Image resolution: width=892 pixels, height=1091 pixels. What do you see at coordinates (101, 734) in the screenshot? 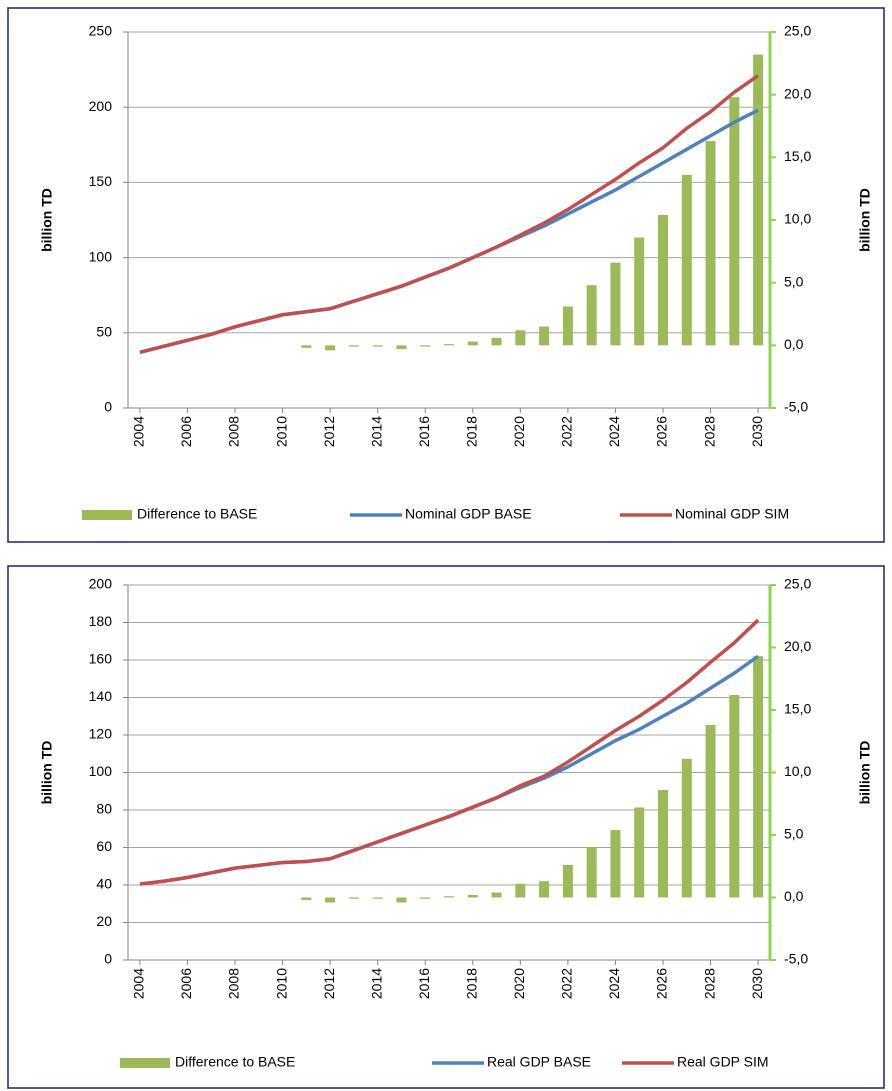
I see `y-tick-label: 120` at bounding box center [101, 734].